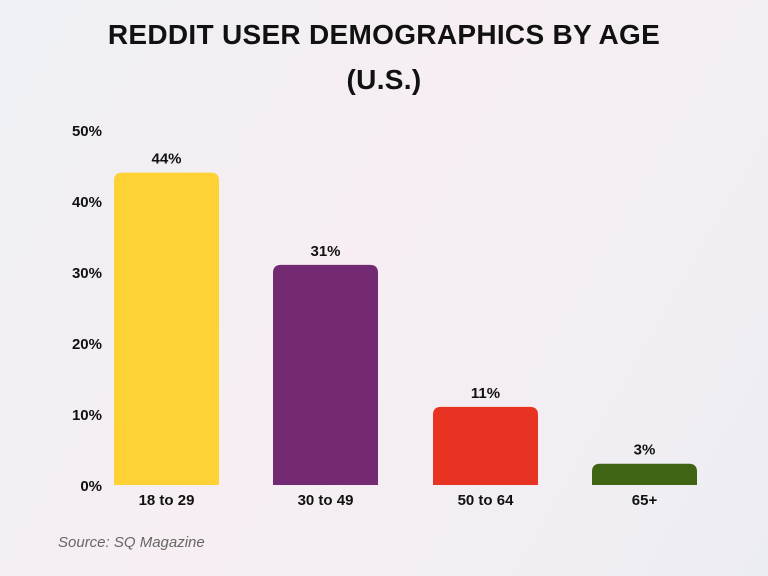 The width and height of the screenshot is (768, 576). What do you see at coordinates (645, 500) in the screenshot?
I see `x-tick-label: 65+` at bounding box center [645, 500].